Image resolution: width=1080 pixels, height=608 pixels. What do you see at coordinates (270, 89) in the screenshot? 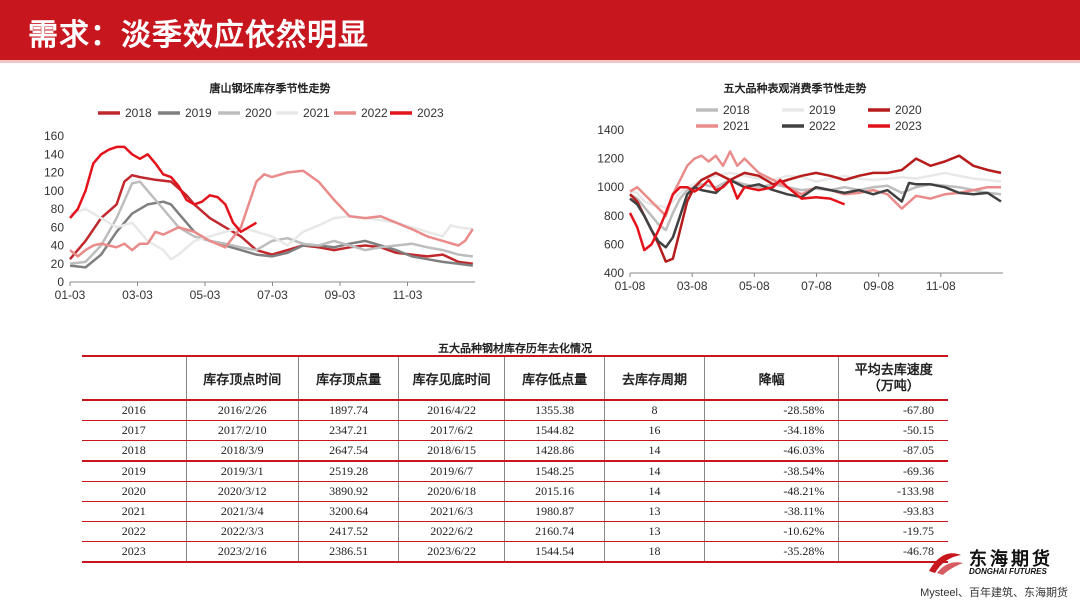
I see `chart1-title: 唐山钢坯库存季节性走势` at bounding box center [270, 89].